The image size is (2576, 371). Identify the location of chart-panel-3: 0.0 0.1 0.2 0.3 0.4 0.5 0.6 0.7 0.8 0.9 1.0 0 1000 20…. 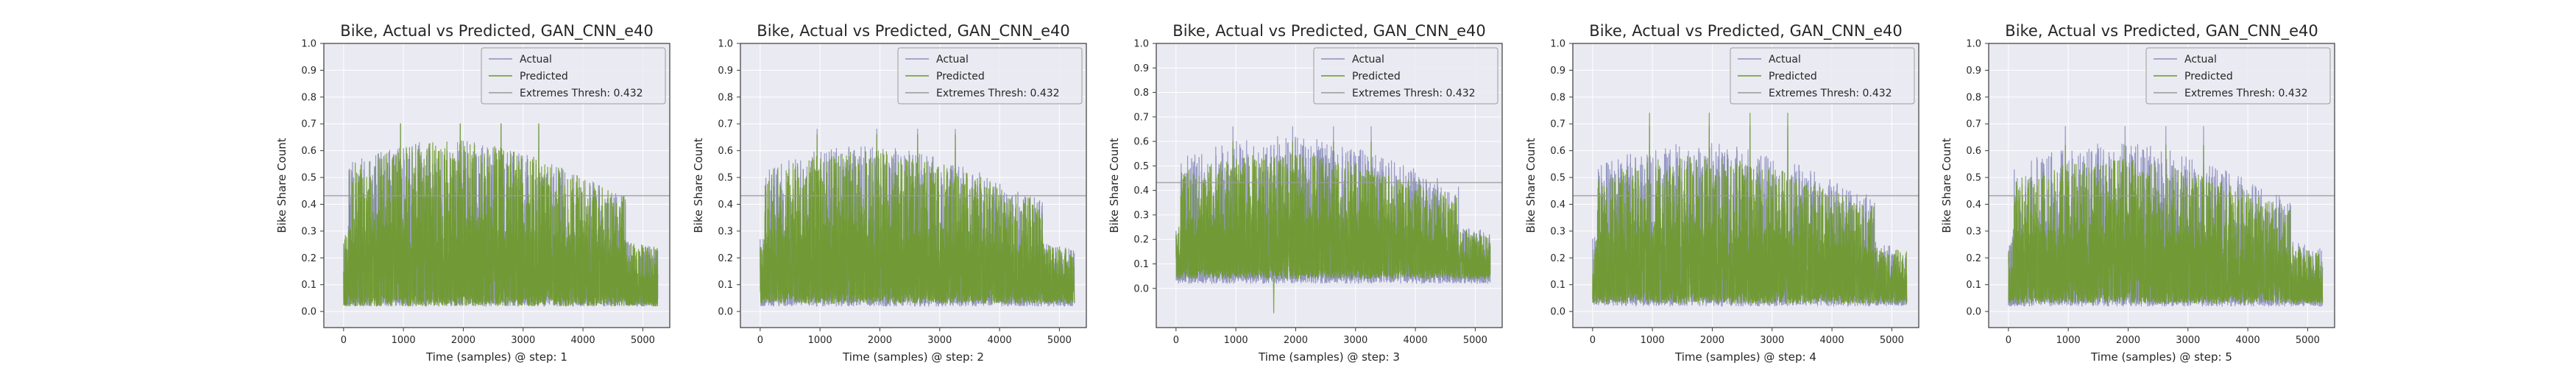
(1305, 193).